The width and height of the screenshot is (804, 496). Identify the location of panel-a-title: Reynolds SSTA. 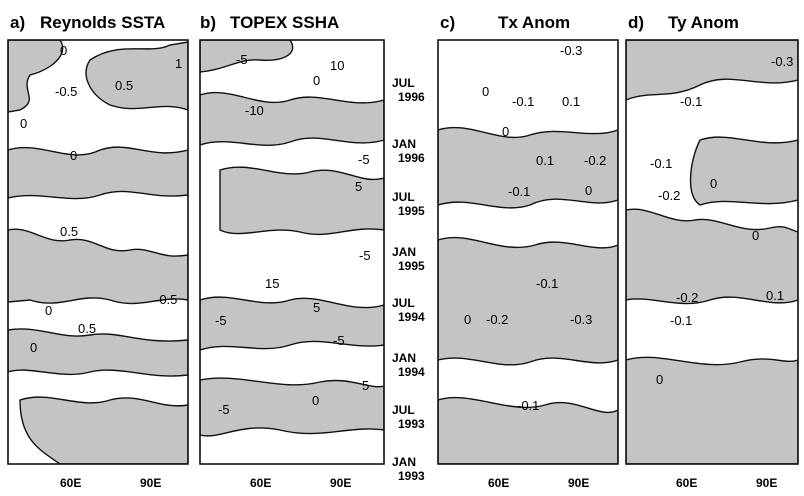
(102, 22).